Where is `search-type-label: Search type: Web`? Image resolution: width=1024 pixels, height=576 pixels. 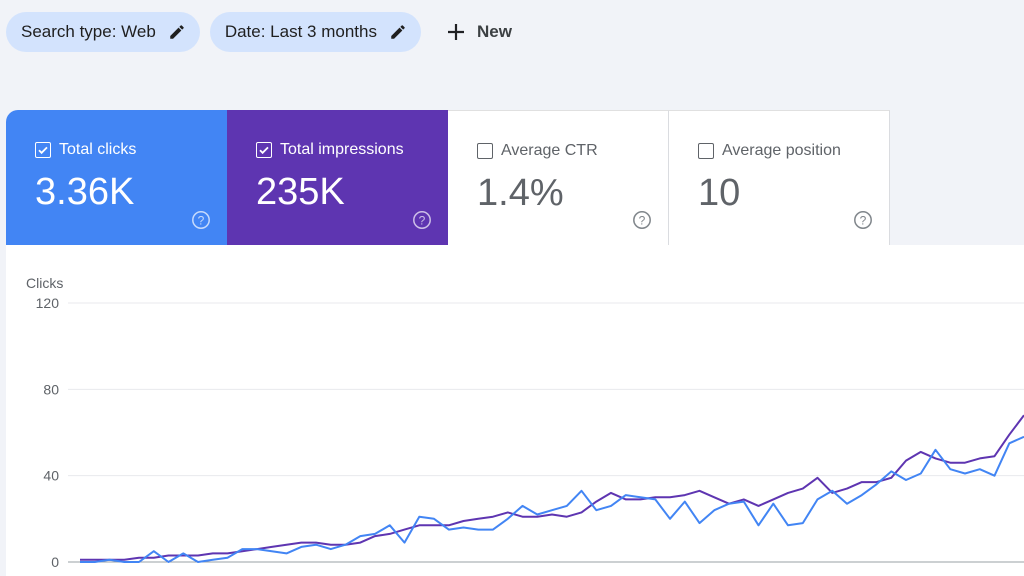
search-type-label: Search type: Web is located at coordinates (88, 31).